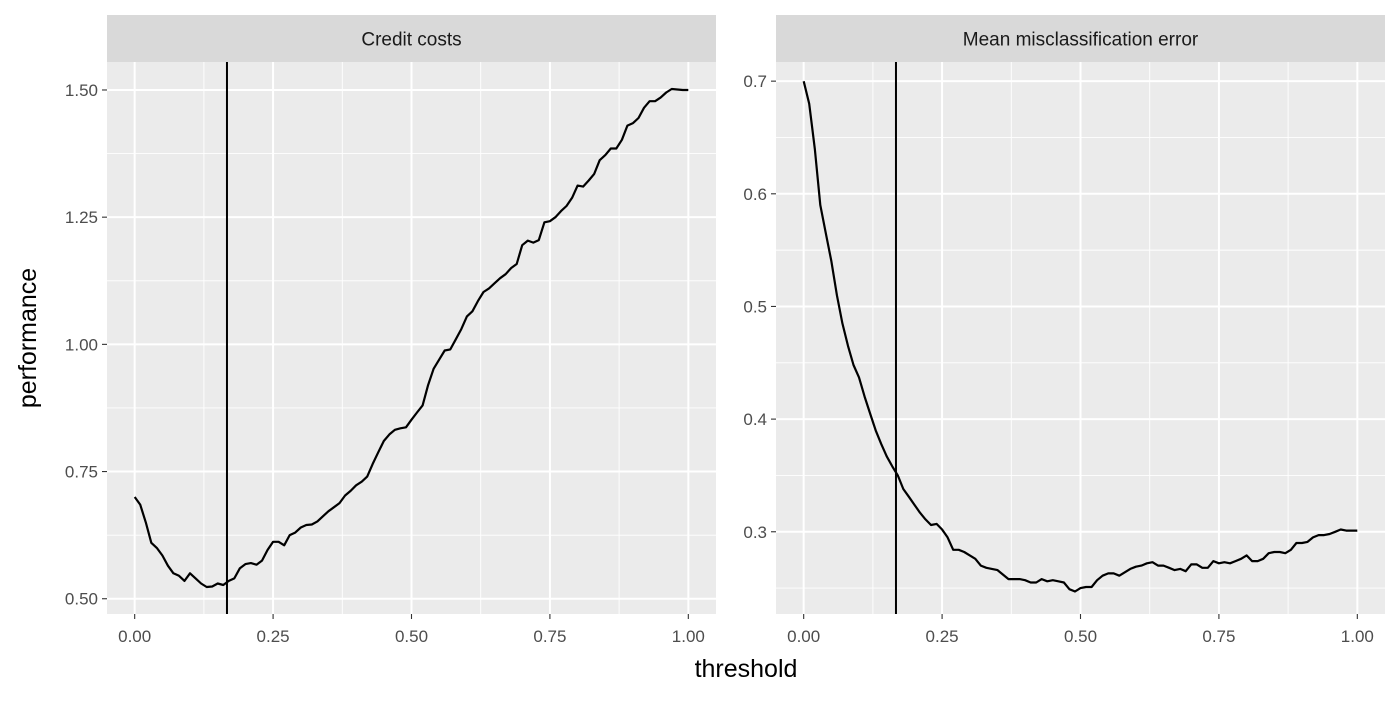  I want to click on y-tick-label: 1.50, so click(81, 90).